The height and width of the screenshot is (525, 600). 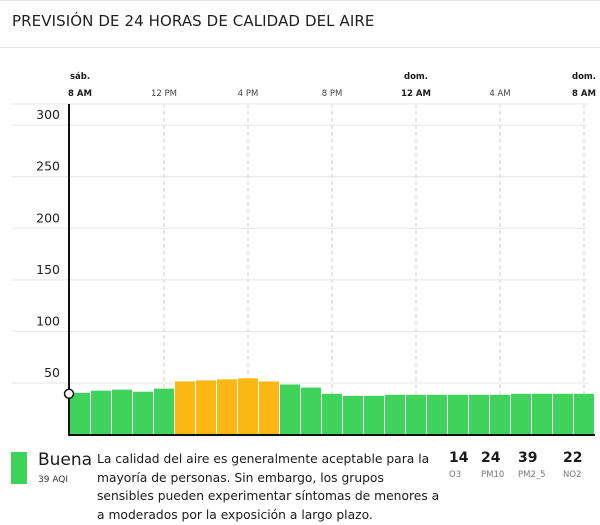 I want to click on y-axis-labels: 50 100 150 200 250 300, so click(x=48, y=243).